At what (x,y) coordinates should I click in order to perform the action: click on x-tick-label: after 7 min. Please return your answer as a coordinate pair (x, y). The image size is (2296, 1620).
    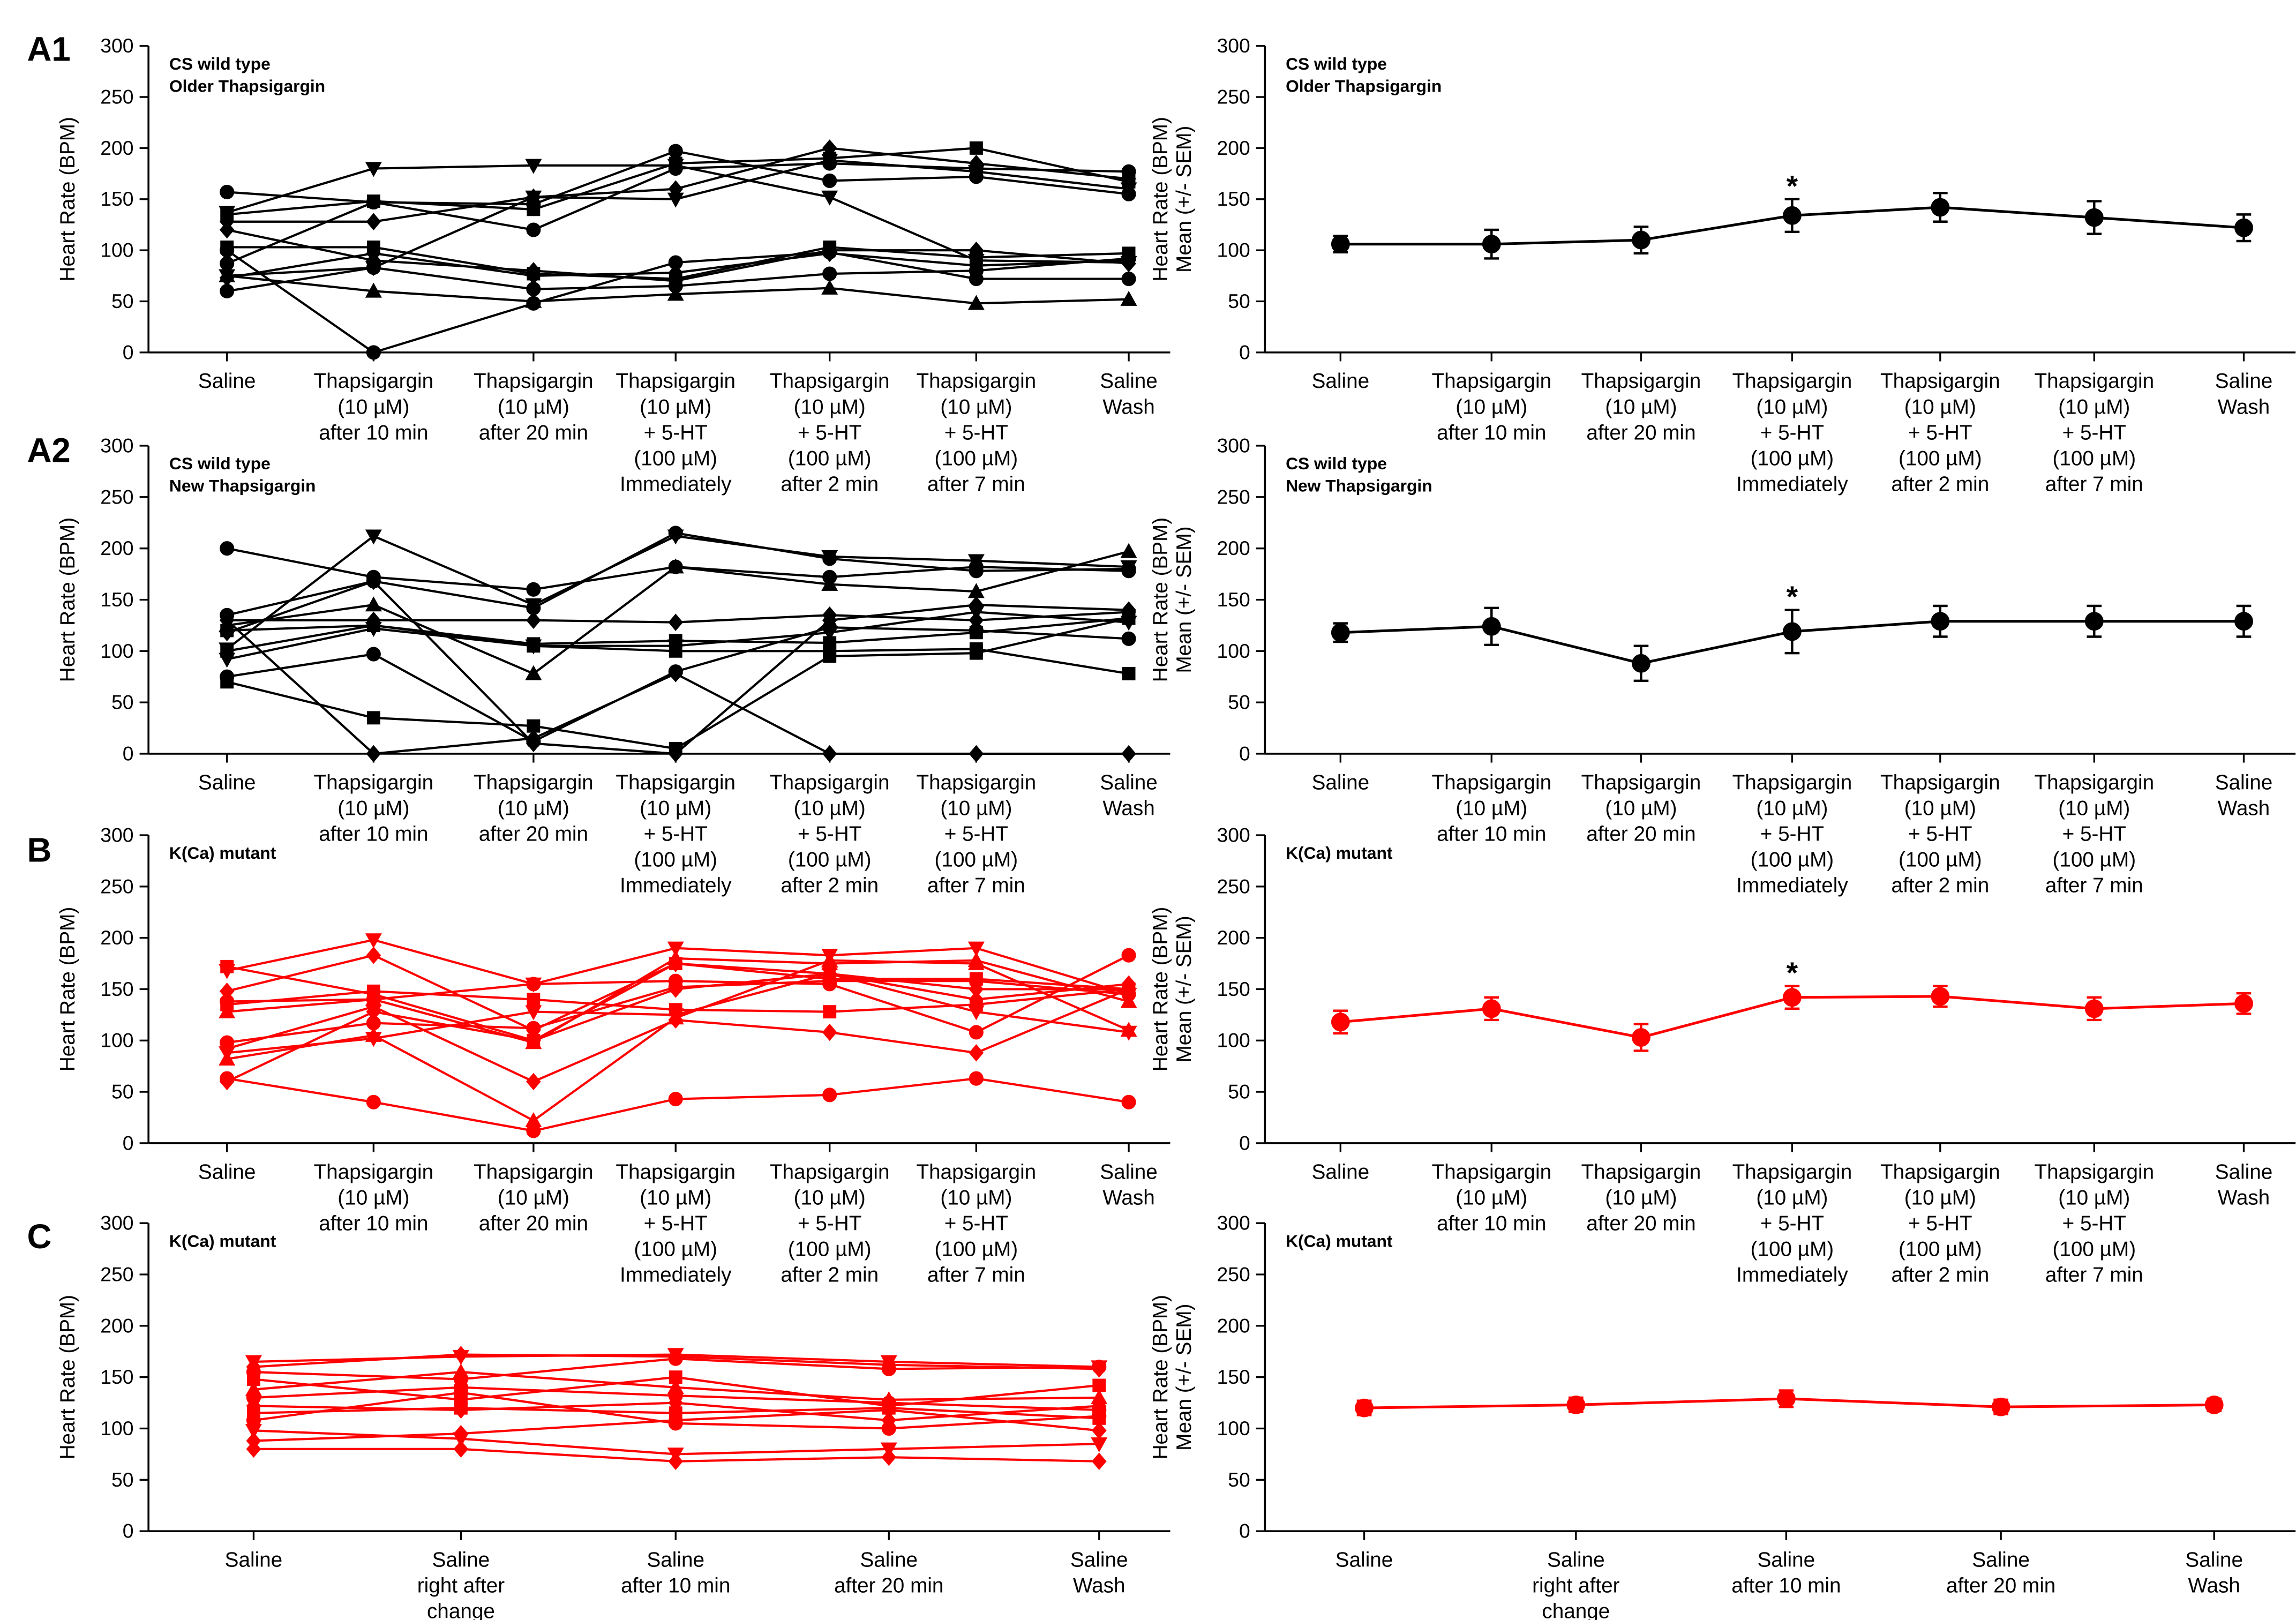
    Looking at the image, I should click on (976, 1275).